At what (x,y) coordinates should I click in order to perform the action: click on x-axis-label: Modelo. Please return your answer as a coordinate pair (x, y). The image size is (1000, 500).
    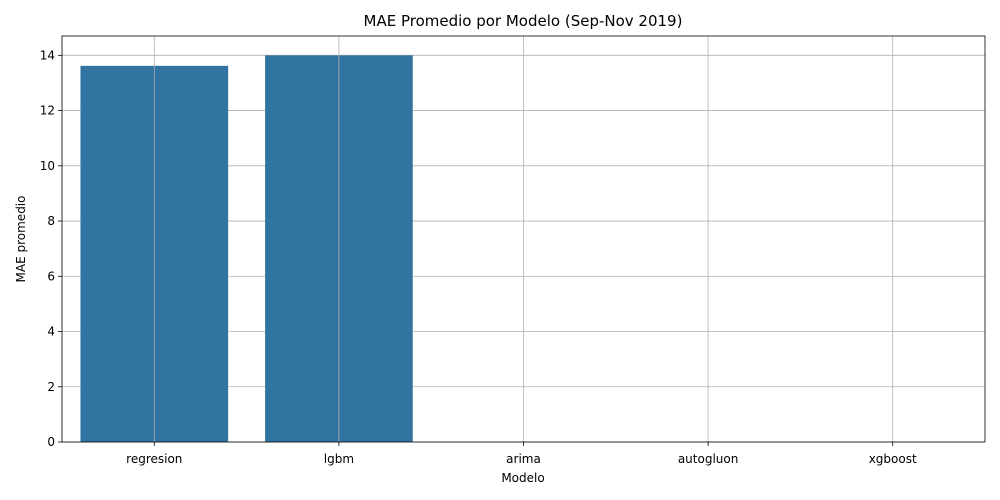
    Looking at the image, I should click on (522, 478).